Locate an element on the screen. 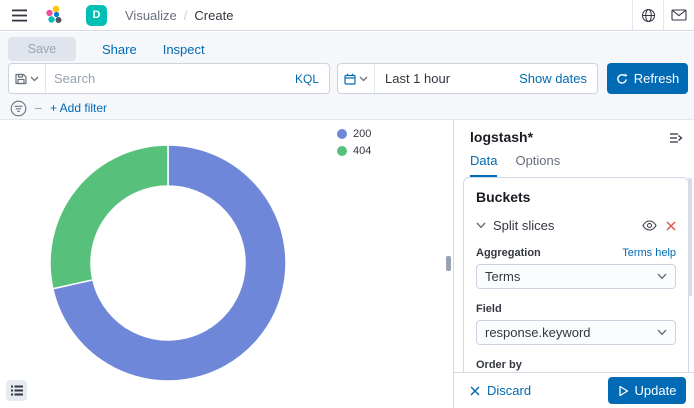  elastic-logo is located at coordinates (55, 15).